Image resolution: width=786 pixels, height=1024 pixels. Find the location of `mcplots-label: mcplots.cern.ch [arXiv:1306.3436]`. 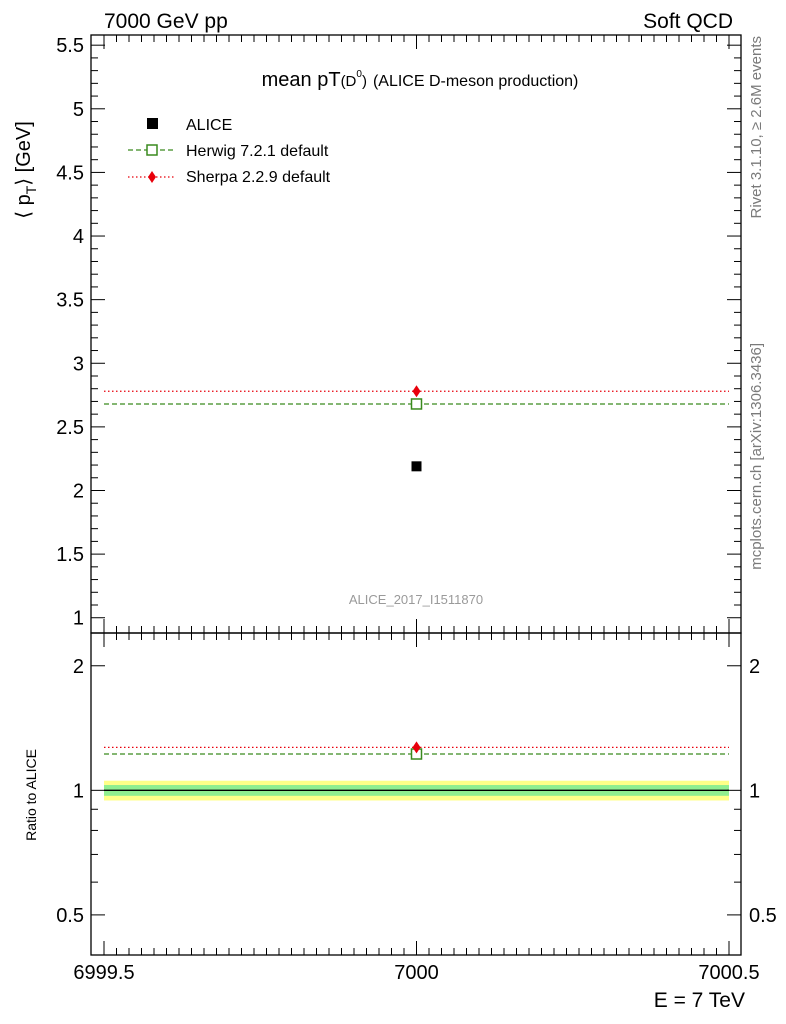

mcplots-label: mcplots.cern.ch [arXiv:1306.3436] is located at coordinates (756, 456).